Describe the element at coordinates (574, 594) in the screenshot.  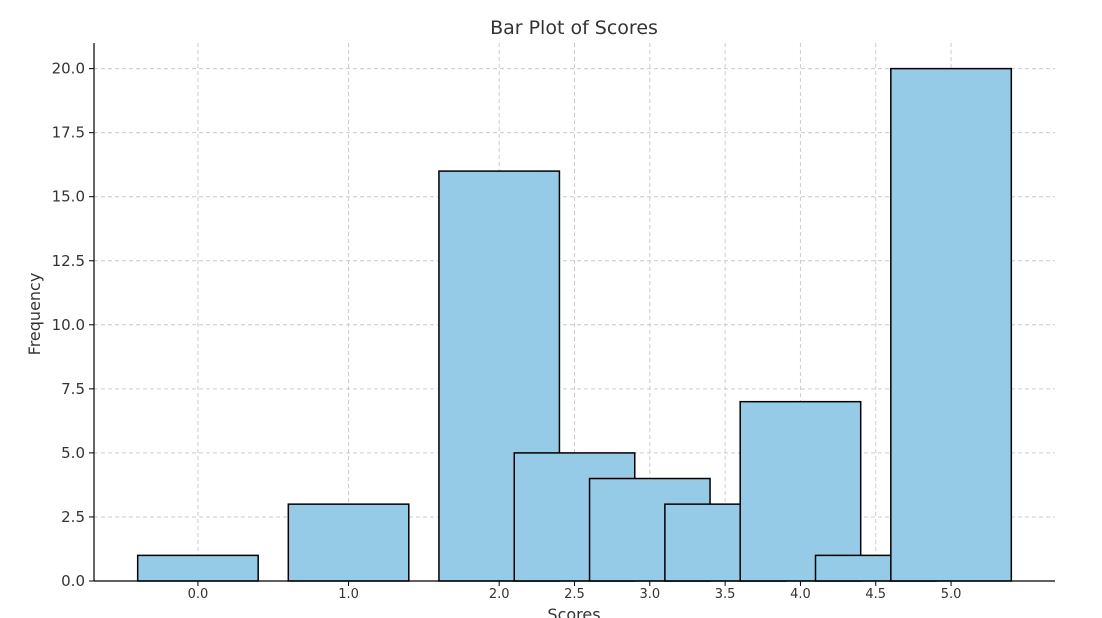
I see `x-tick-label: 2.5` at that location.